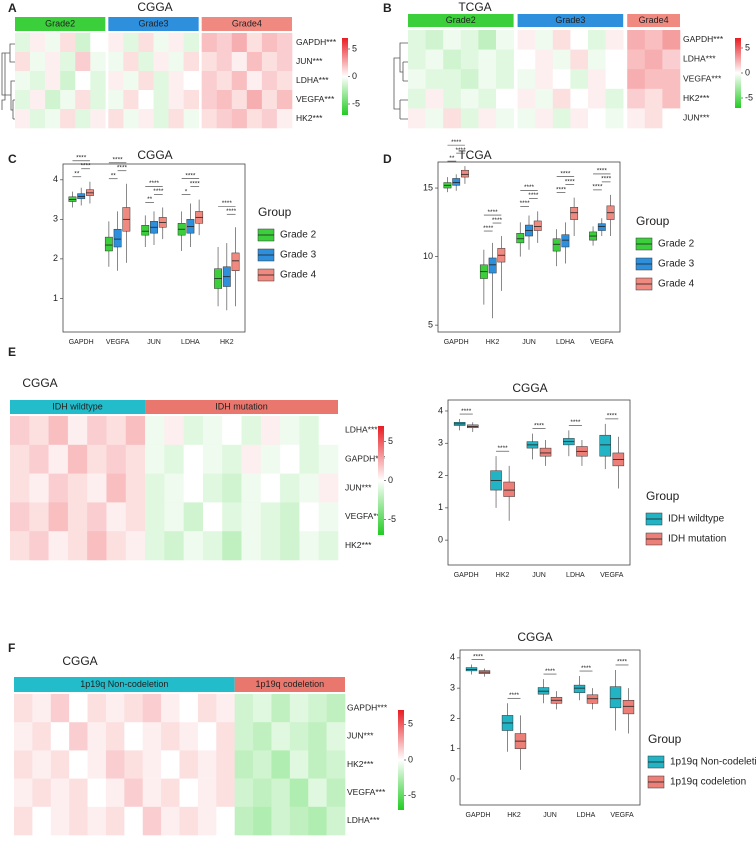 This screenshot has height=846, width=756. I want to click on group-label: 1p19q Non-codeletion, so click(124, 684).